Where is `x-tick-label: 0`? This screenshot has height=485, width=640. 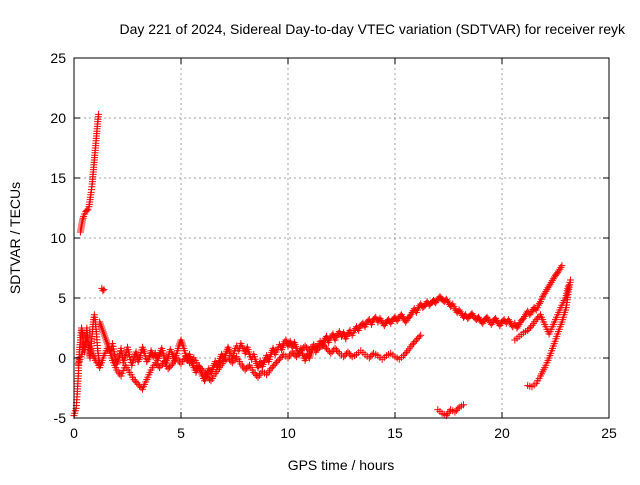
x-tick-label: 0 is located at coordinates (74, 433).